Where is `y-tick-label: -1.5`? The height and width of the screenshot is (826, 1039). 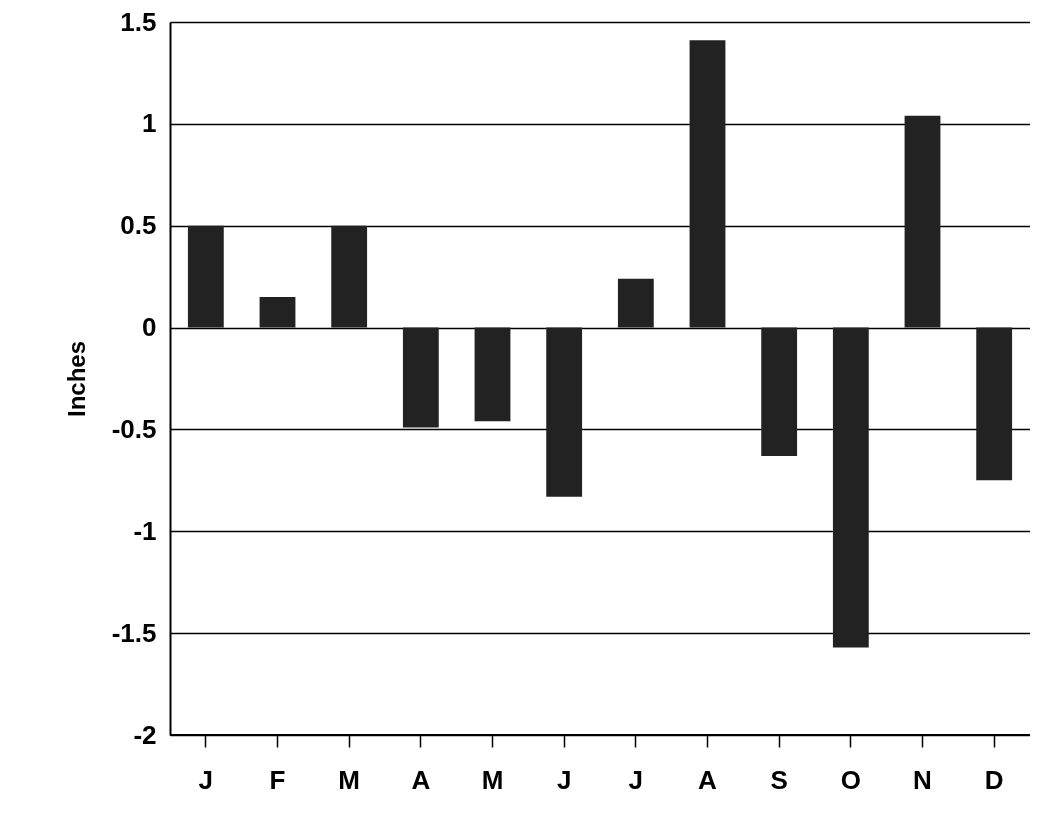
y-tick-label: -1.5 is located at coordinates (134, 632).